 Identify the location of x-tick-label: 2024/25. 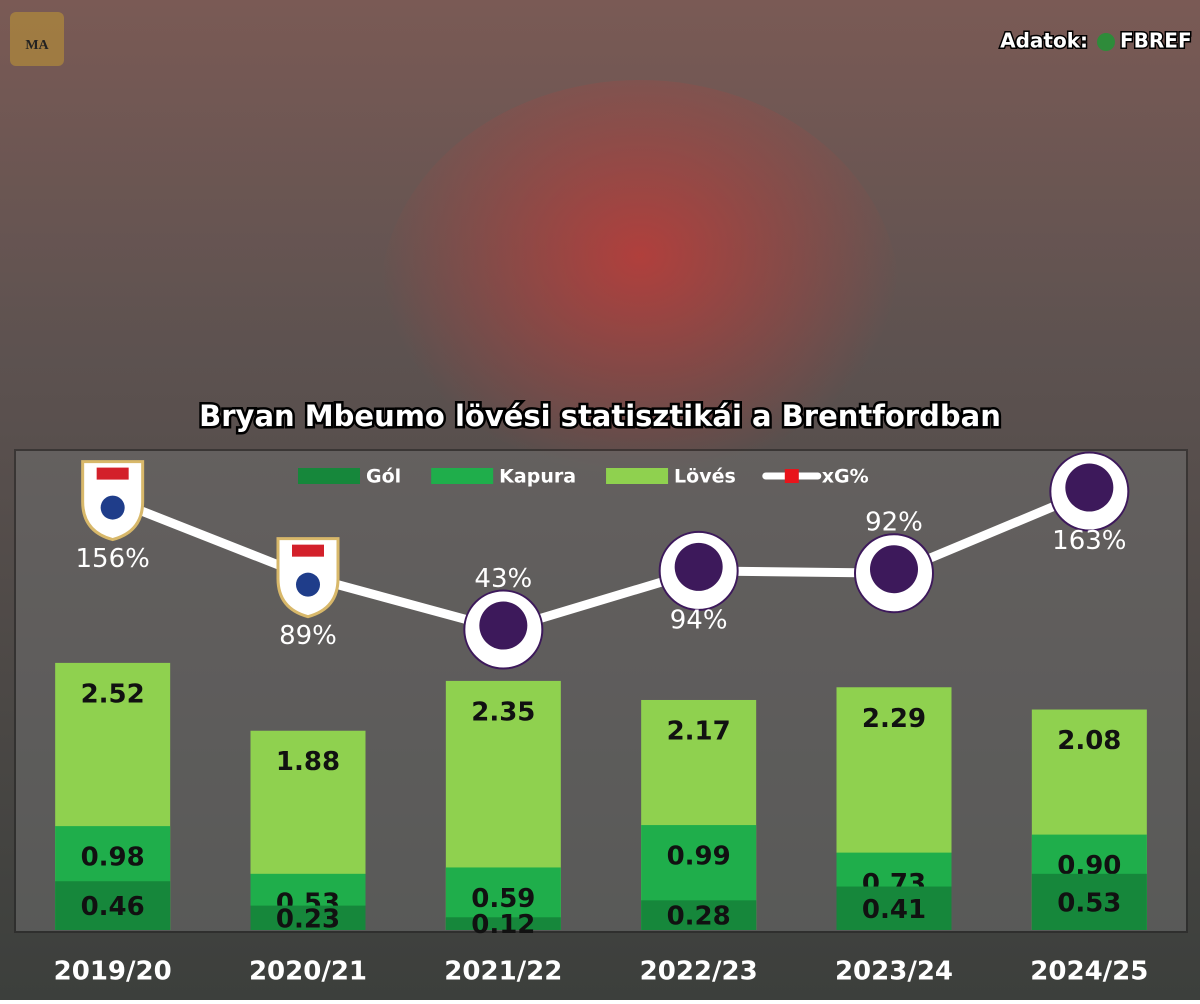
(1089, 972).